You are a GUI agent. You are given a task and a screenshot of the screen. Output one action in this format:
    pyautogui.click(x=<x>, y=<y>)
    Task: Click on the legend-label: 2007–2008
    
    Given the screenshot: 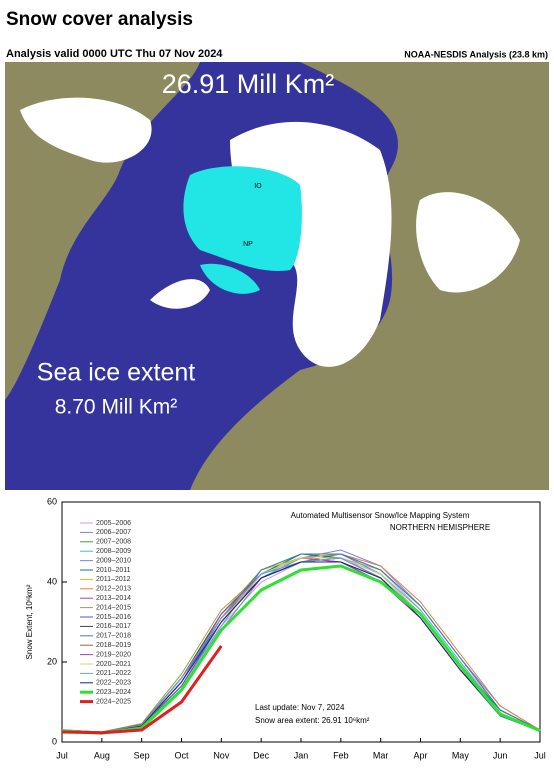 What is the action you would take?
    pyautogui.click(x=113, y=542)
    